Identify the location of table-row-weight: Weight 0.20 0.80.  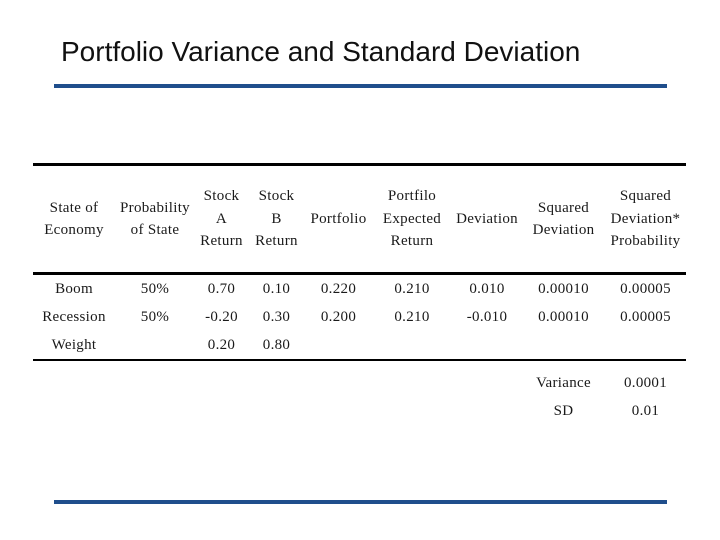
(359, 346).